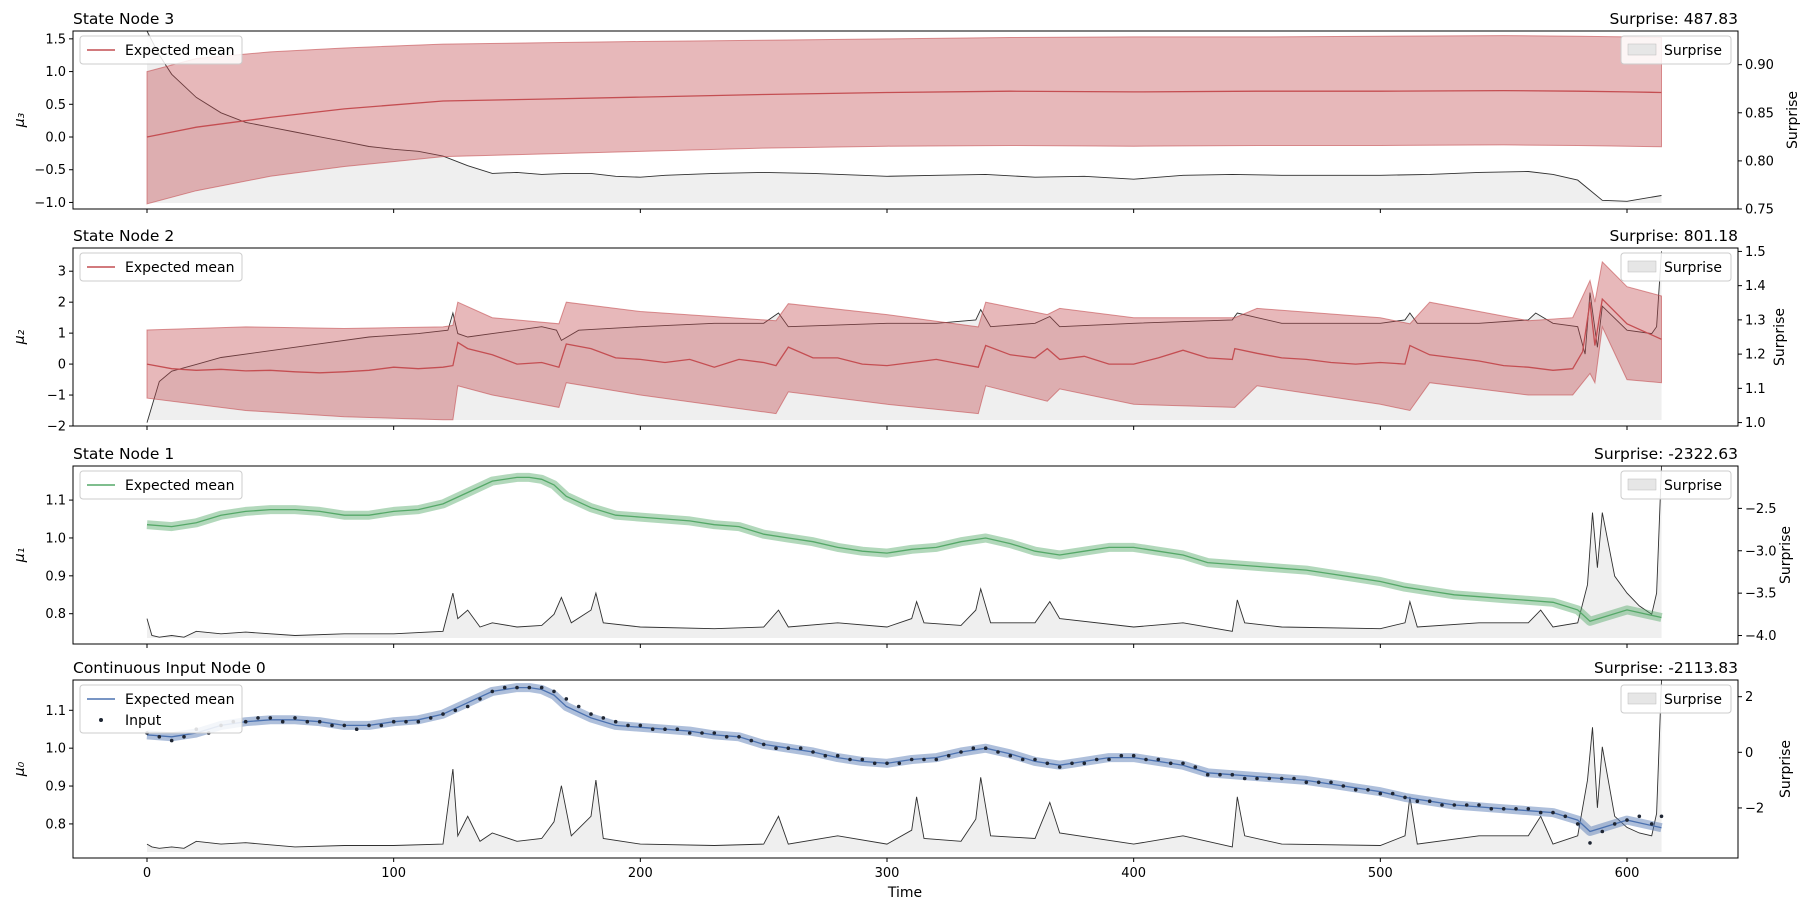  I want to click on x-axis-label: Time, so click(904, 893).